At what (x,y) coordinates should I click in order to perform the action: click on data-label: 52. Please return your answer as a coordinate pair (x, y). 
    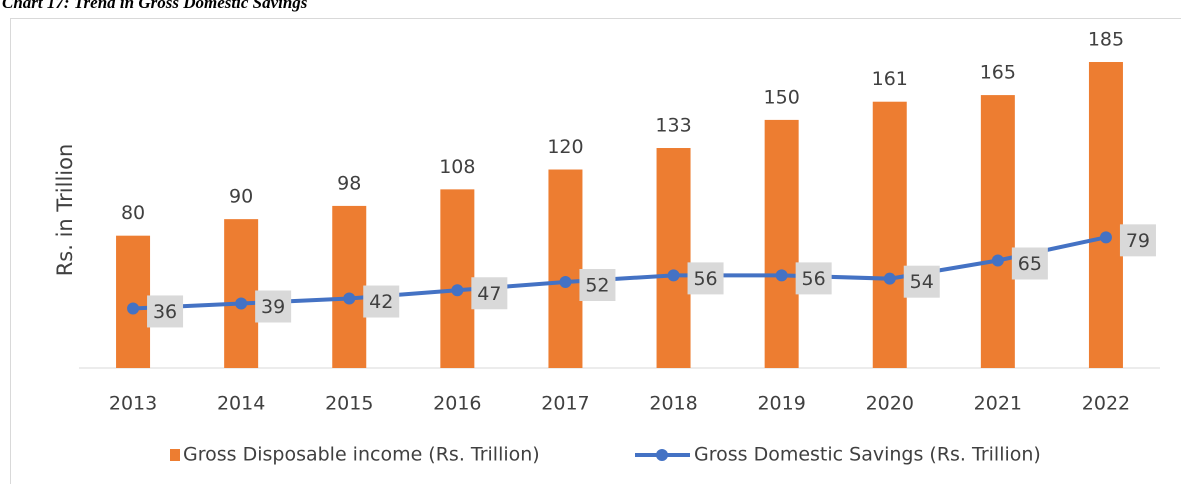
    Looking at the image, I should click on (597, 285).